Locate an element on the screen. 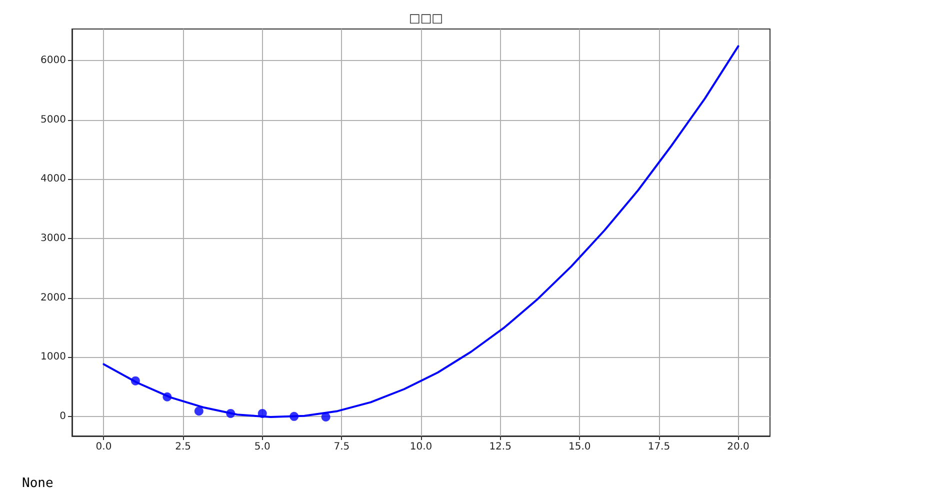 The image size is (931, 492). x-tick-label: 7.5 is located at coordinates (342, 447).